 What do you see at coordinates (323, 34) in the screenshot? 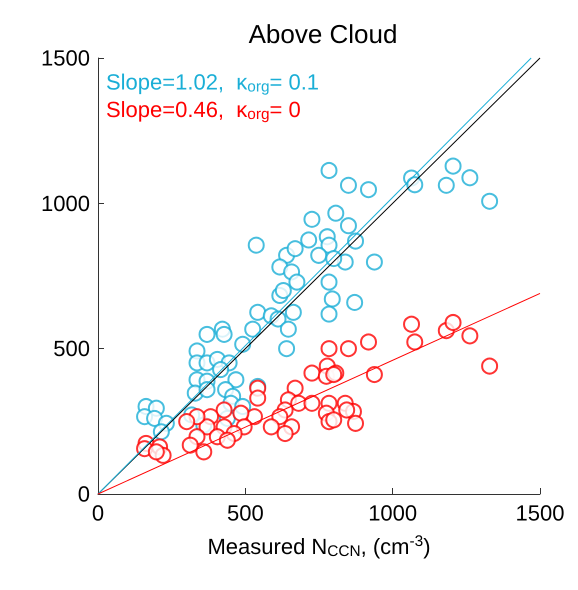
I see `chart-title: Above Cloud` at bounding box center [323, 34].